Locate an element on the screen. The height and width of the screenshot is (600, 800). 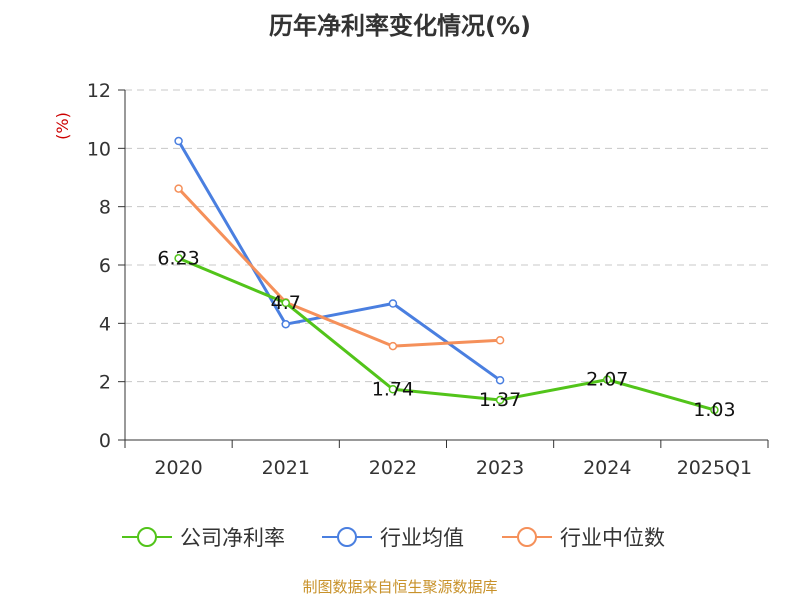
x-tick-label: 2024 is located at coordinates (607, 468).